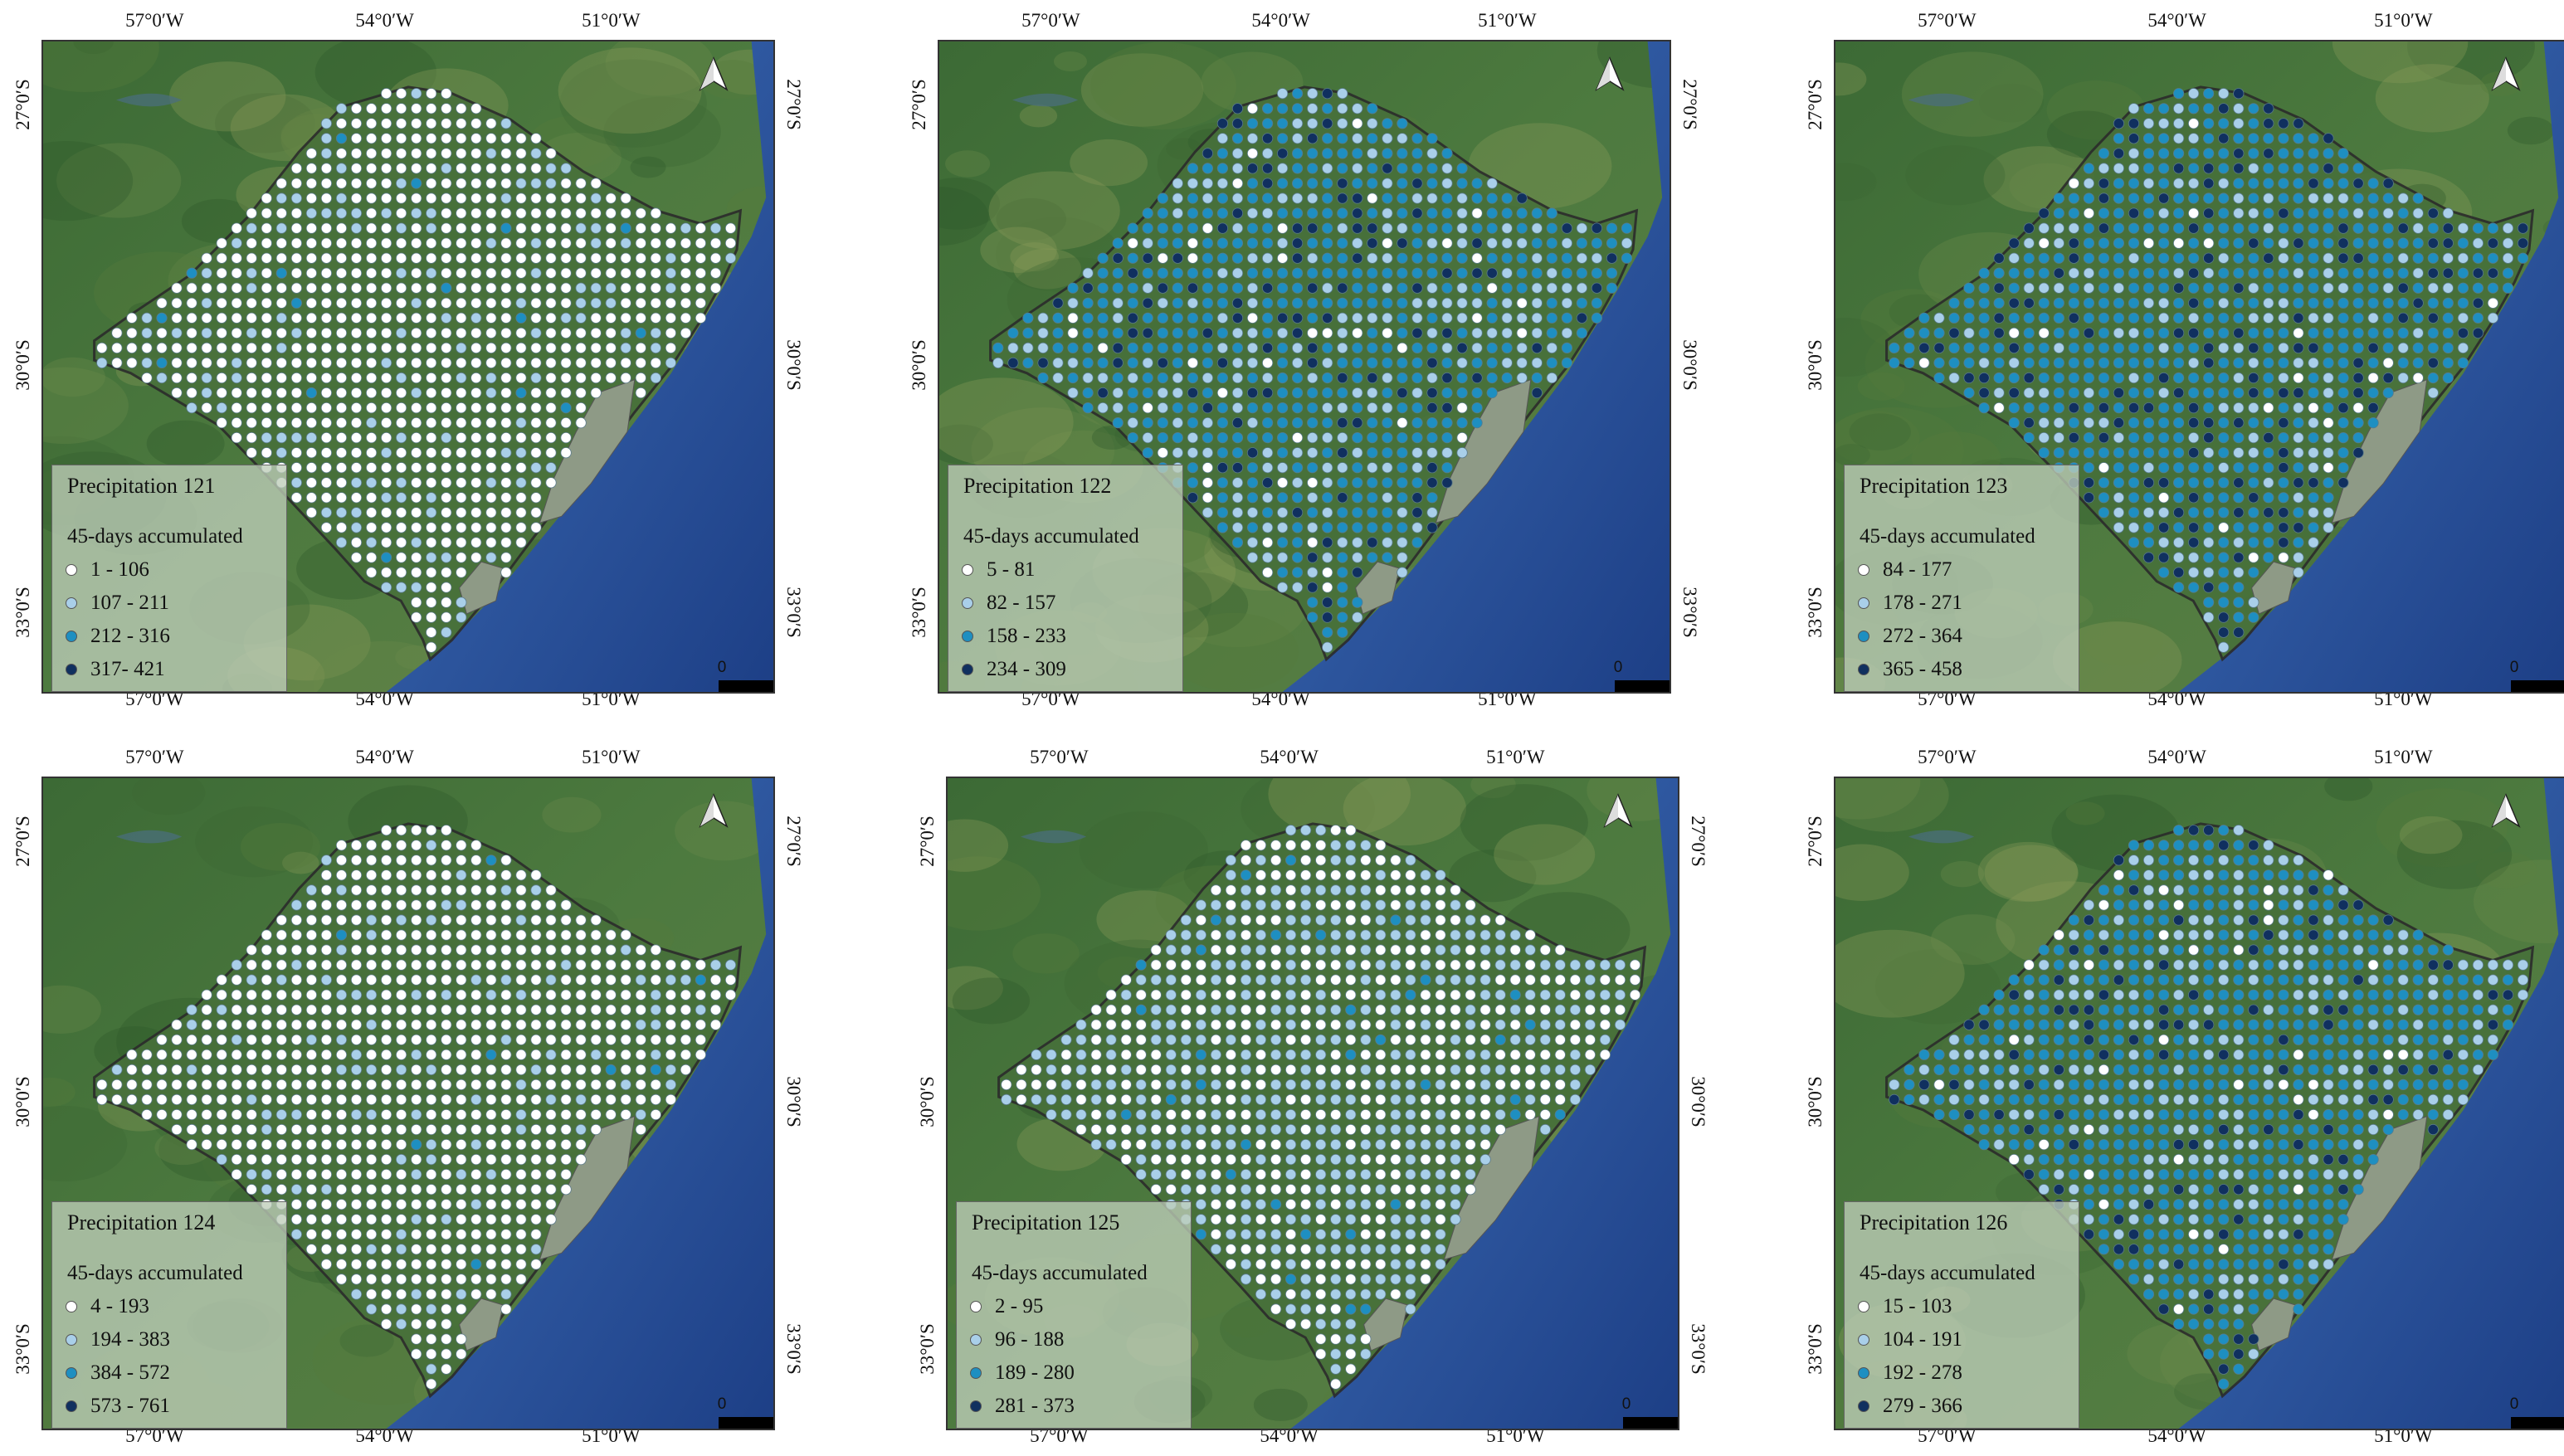  What do you see at coordinates (71, 1406) in the screenshot?
I see `legend-swatch` at bounding box center [71, 1406].